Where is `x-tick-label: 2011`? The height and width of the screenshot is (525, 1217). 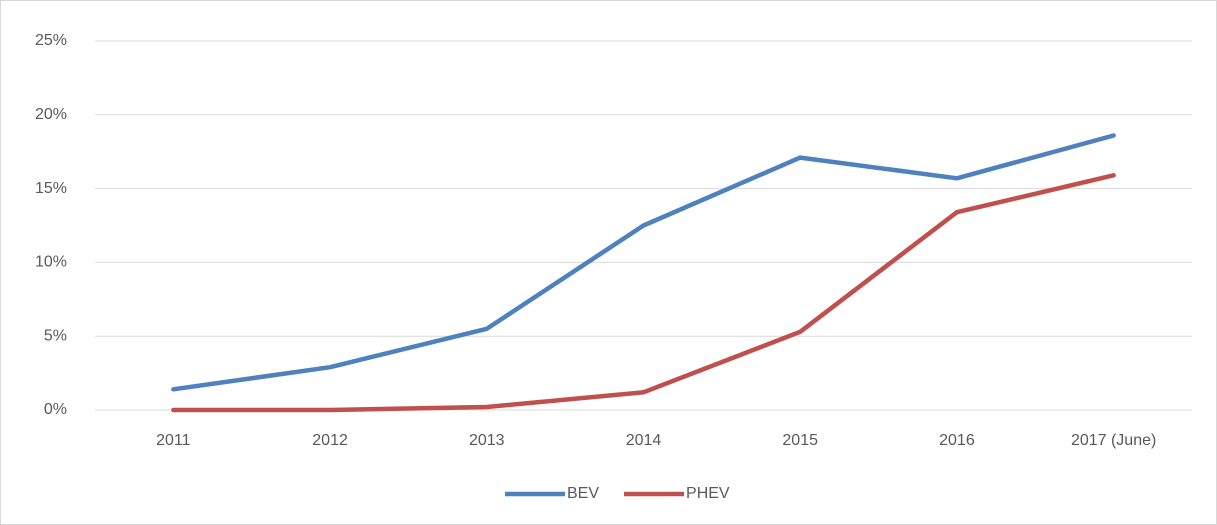 x-tick-label: 2011 is located at coordinates (173, 440).